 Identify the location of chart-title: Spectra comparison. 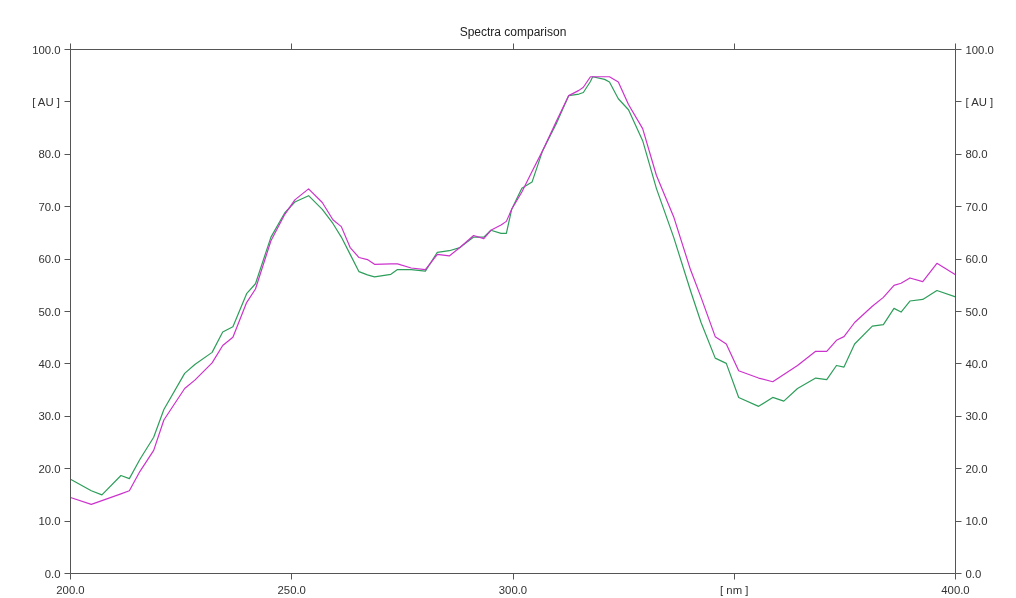
(513, 31).